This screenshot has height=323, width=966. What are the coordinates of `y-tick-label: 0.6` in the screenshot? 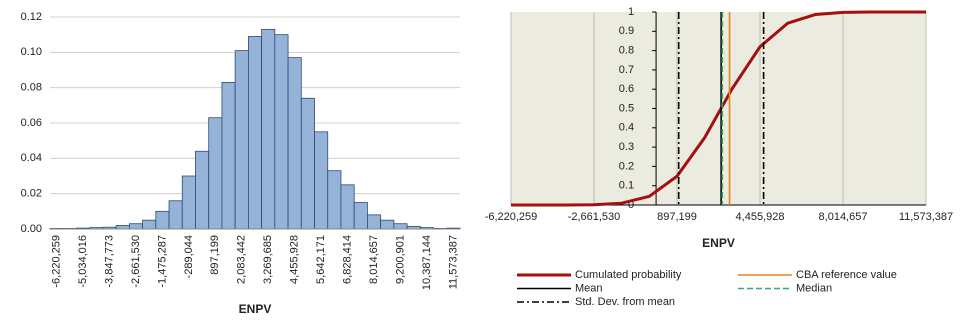 It's located at (626, 89).